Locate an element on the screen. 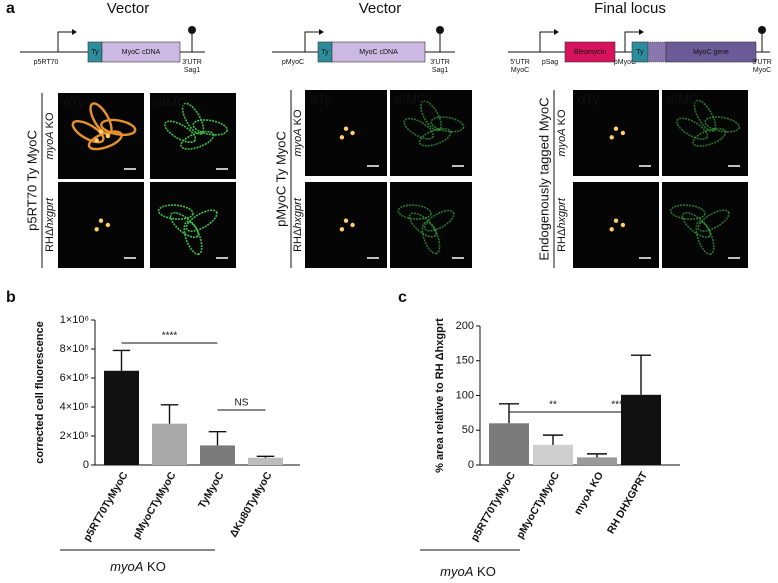  marker-box is located at coordinates (590, 52).